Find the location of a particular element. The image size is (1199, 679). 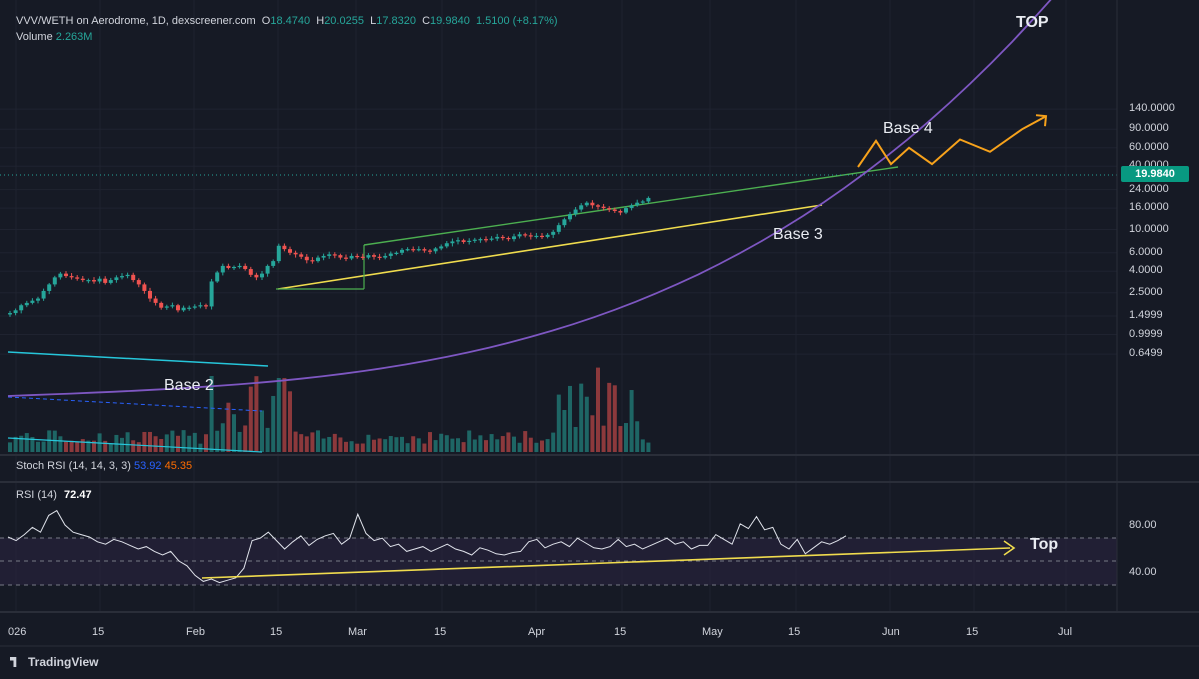

tradingview-brand: TradingView is located at coordinates (54, 662).